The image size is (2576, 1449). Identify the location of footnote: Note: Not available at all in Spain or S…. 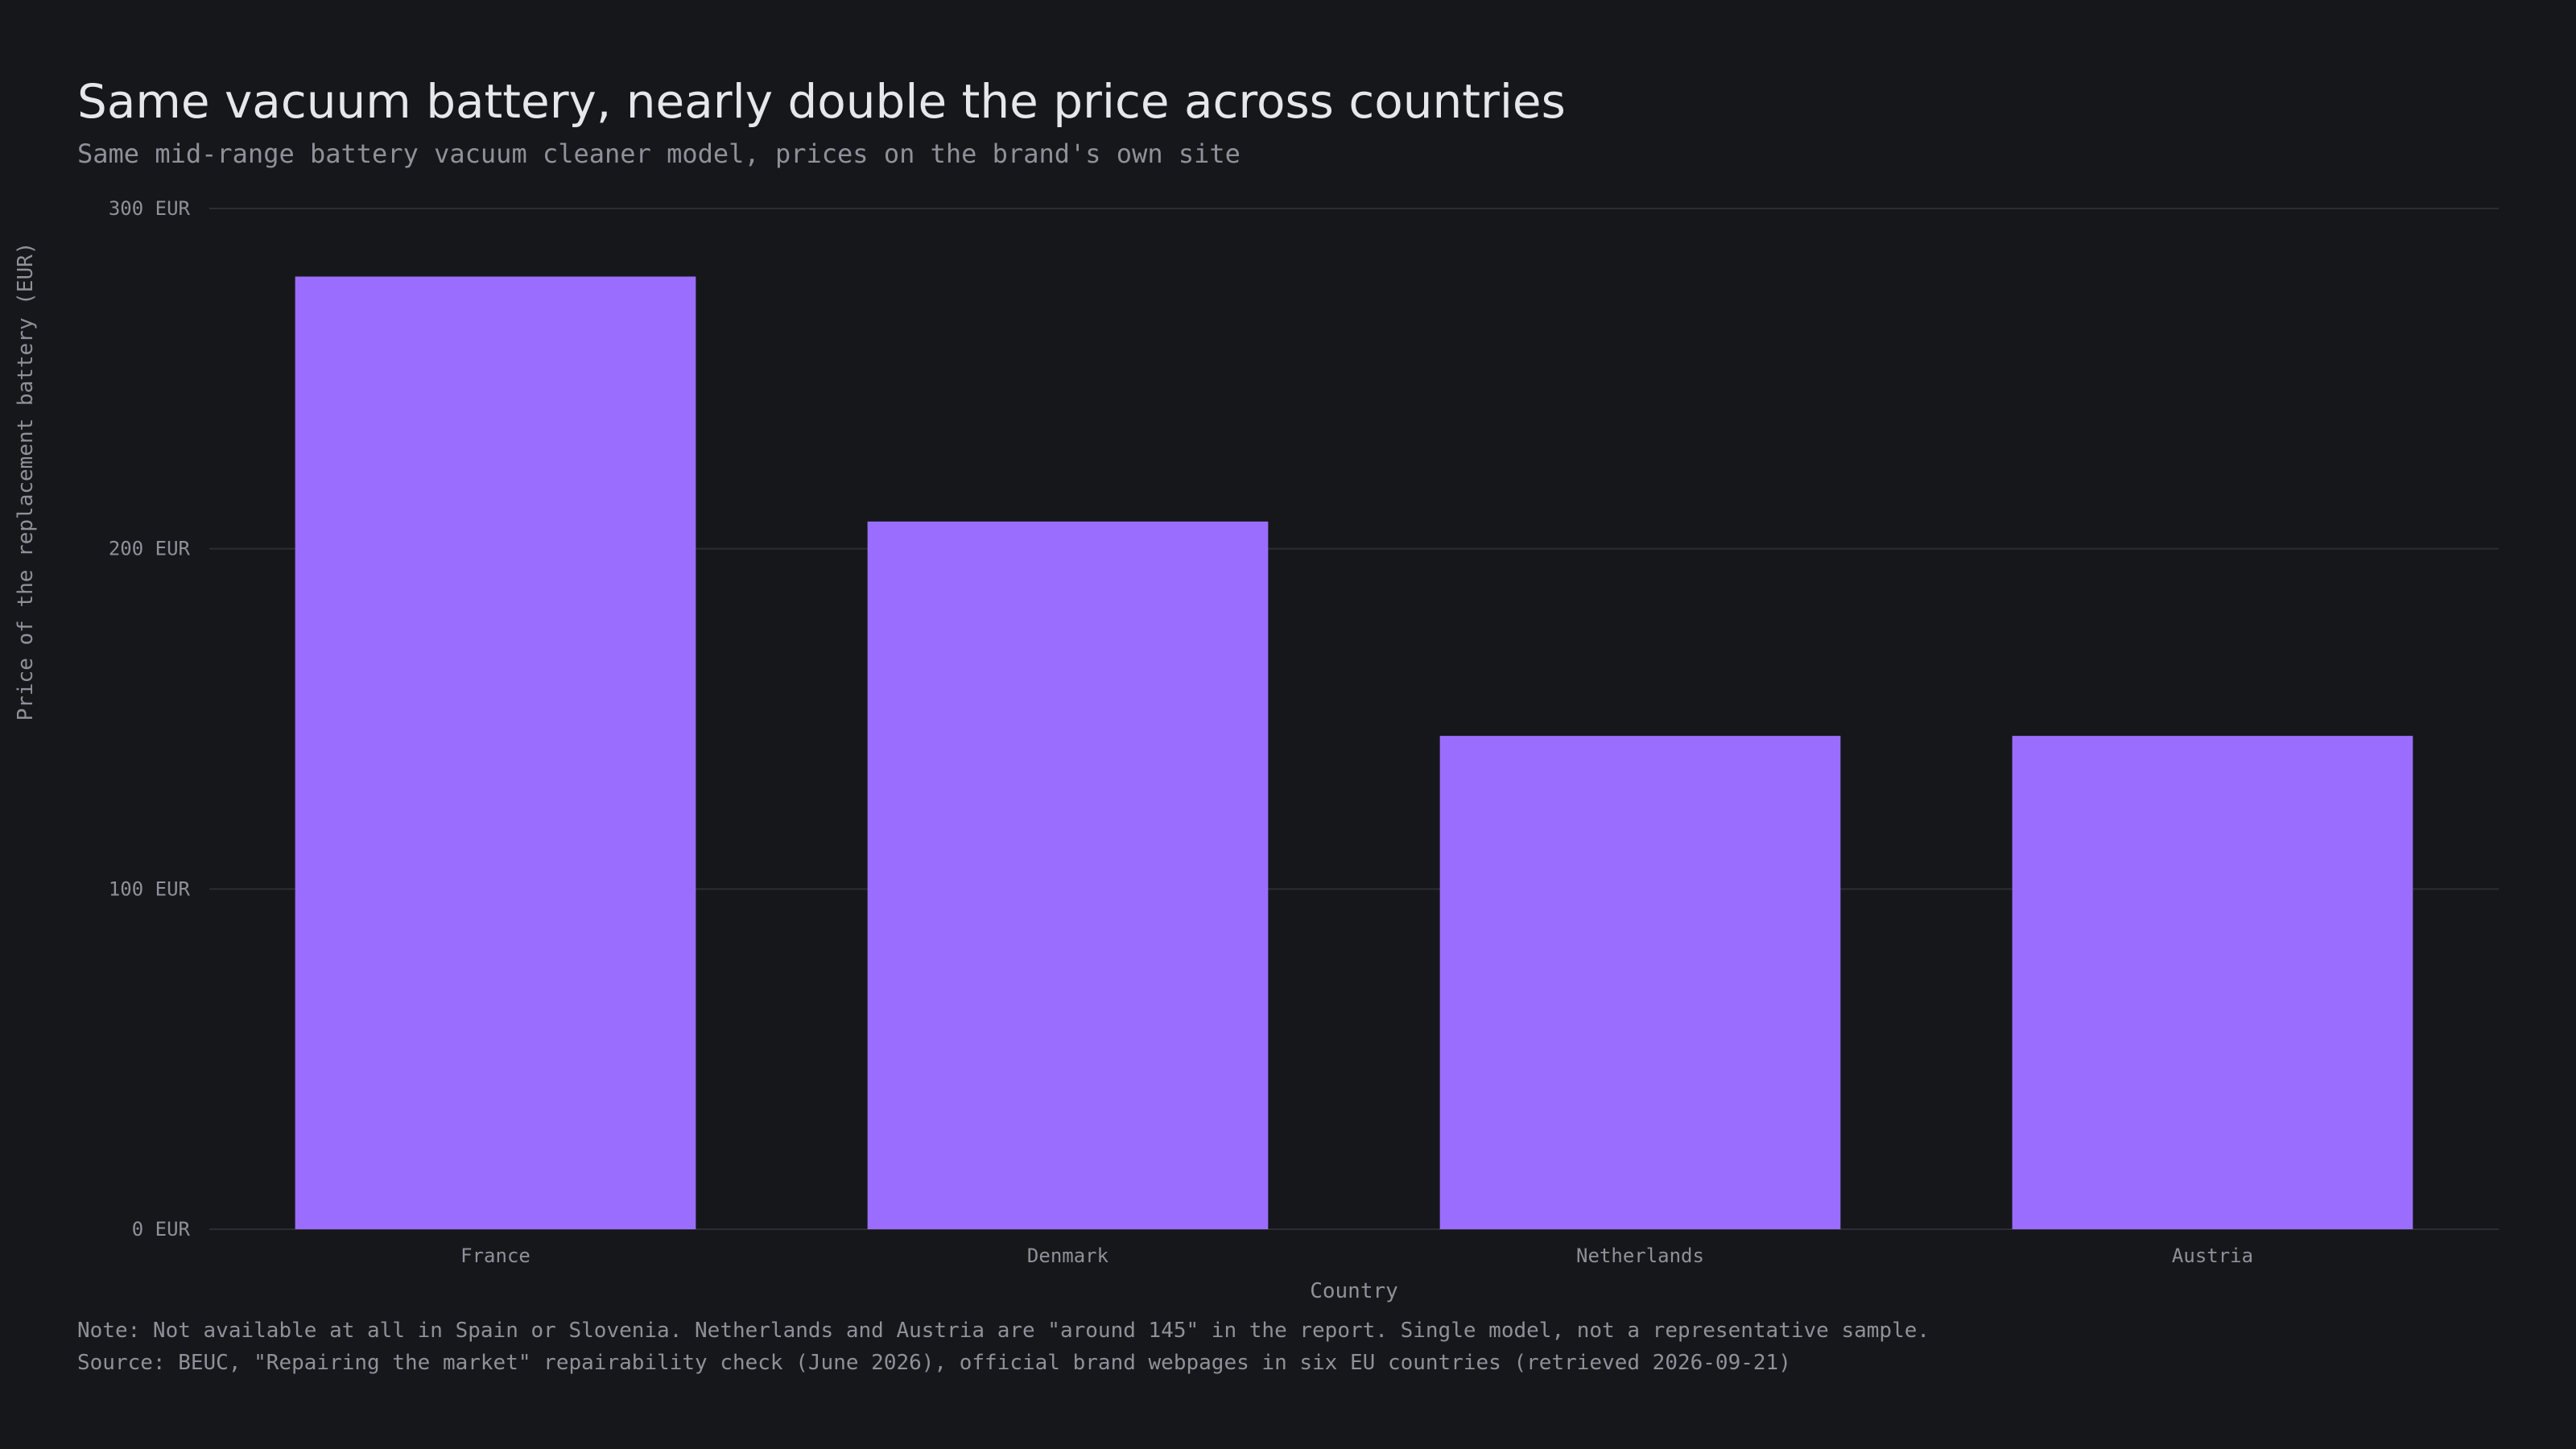
(1003, 1331).